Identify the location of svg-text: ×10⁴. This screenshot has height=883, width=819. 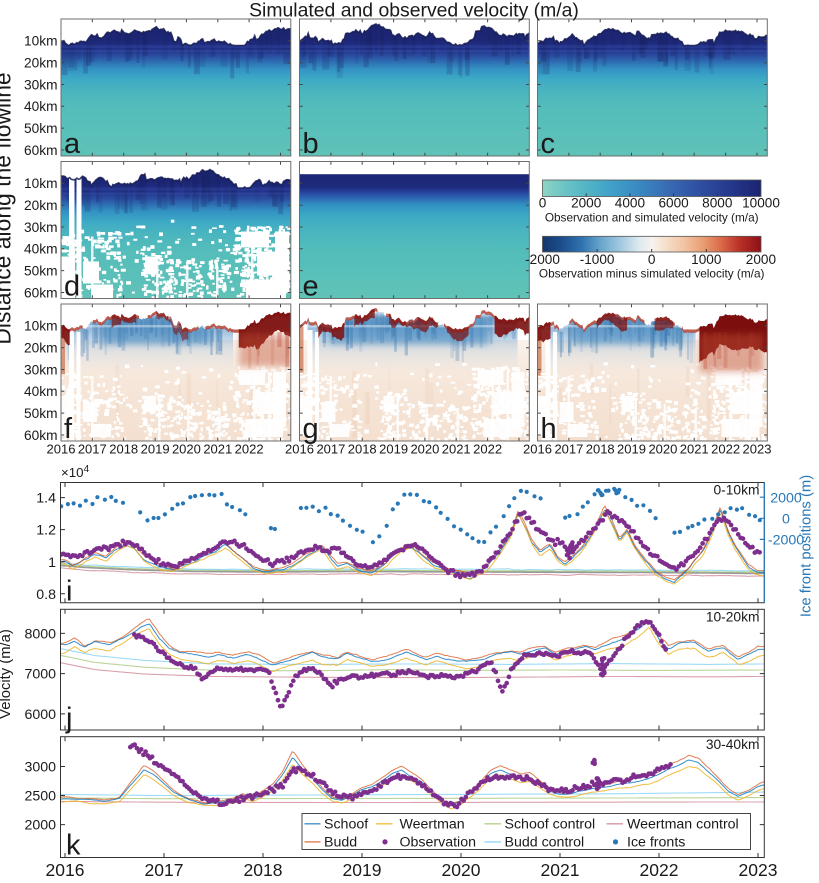
(75, 472).